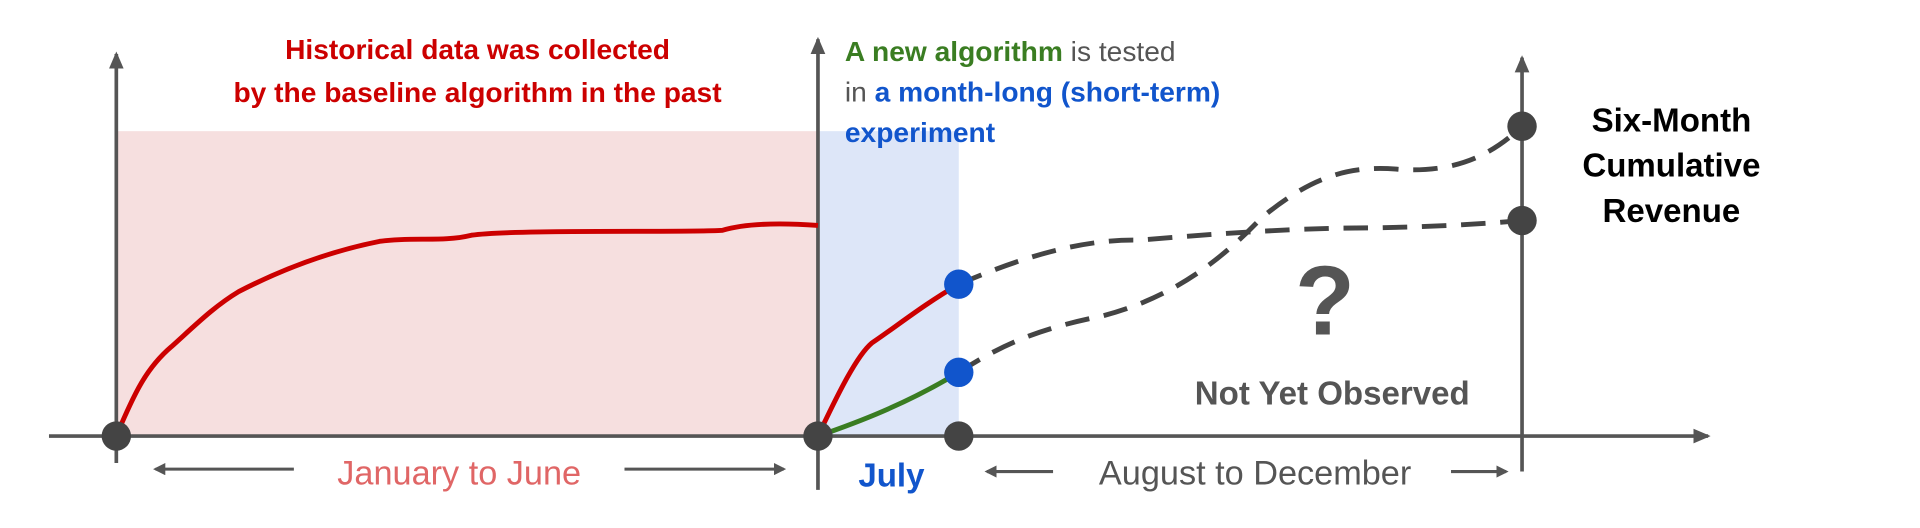 This screenshot has width=1920, height=528. I want to click on highlight: a month-long (short-term), so click(1048, 92).